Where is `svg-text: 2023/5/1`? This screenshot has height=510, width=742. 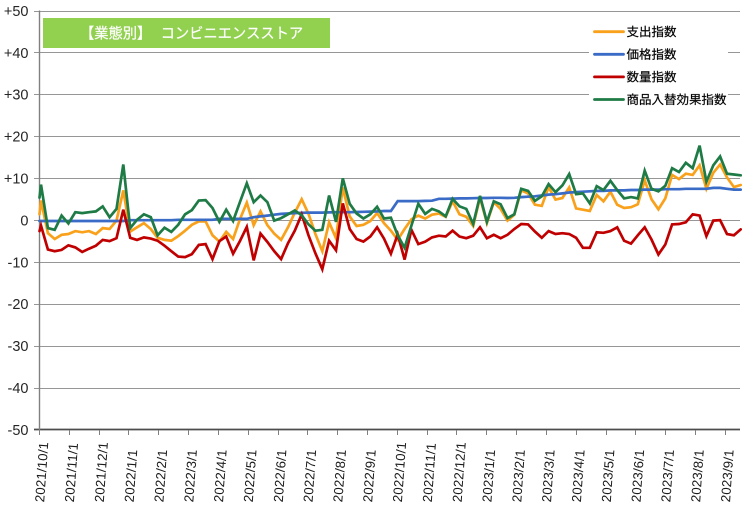 svg-text: 2023/5/1 is located at coordinates (608, 476).